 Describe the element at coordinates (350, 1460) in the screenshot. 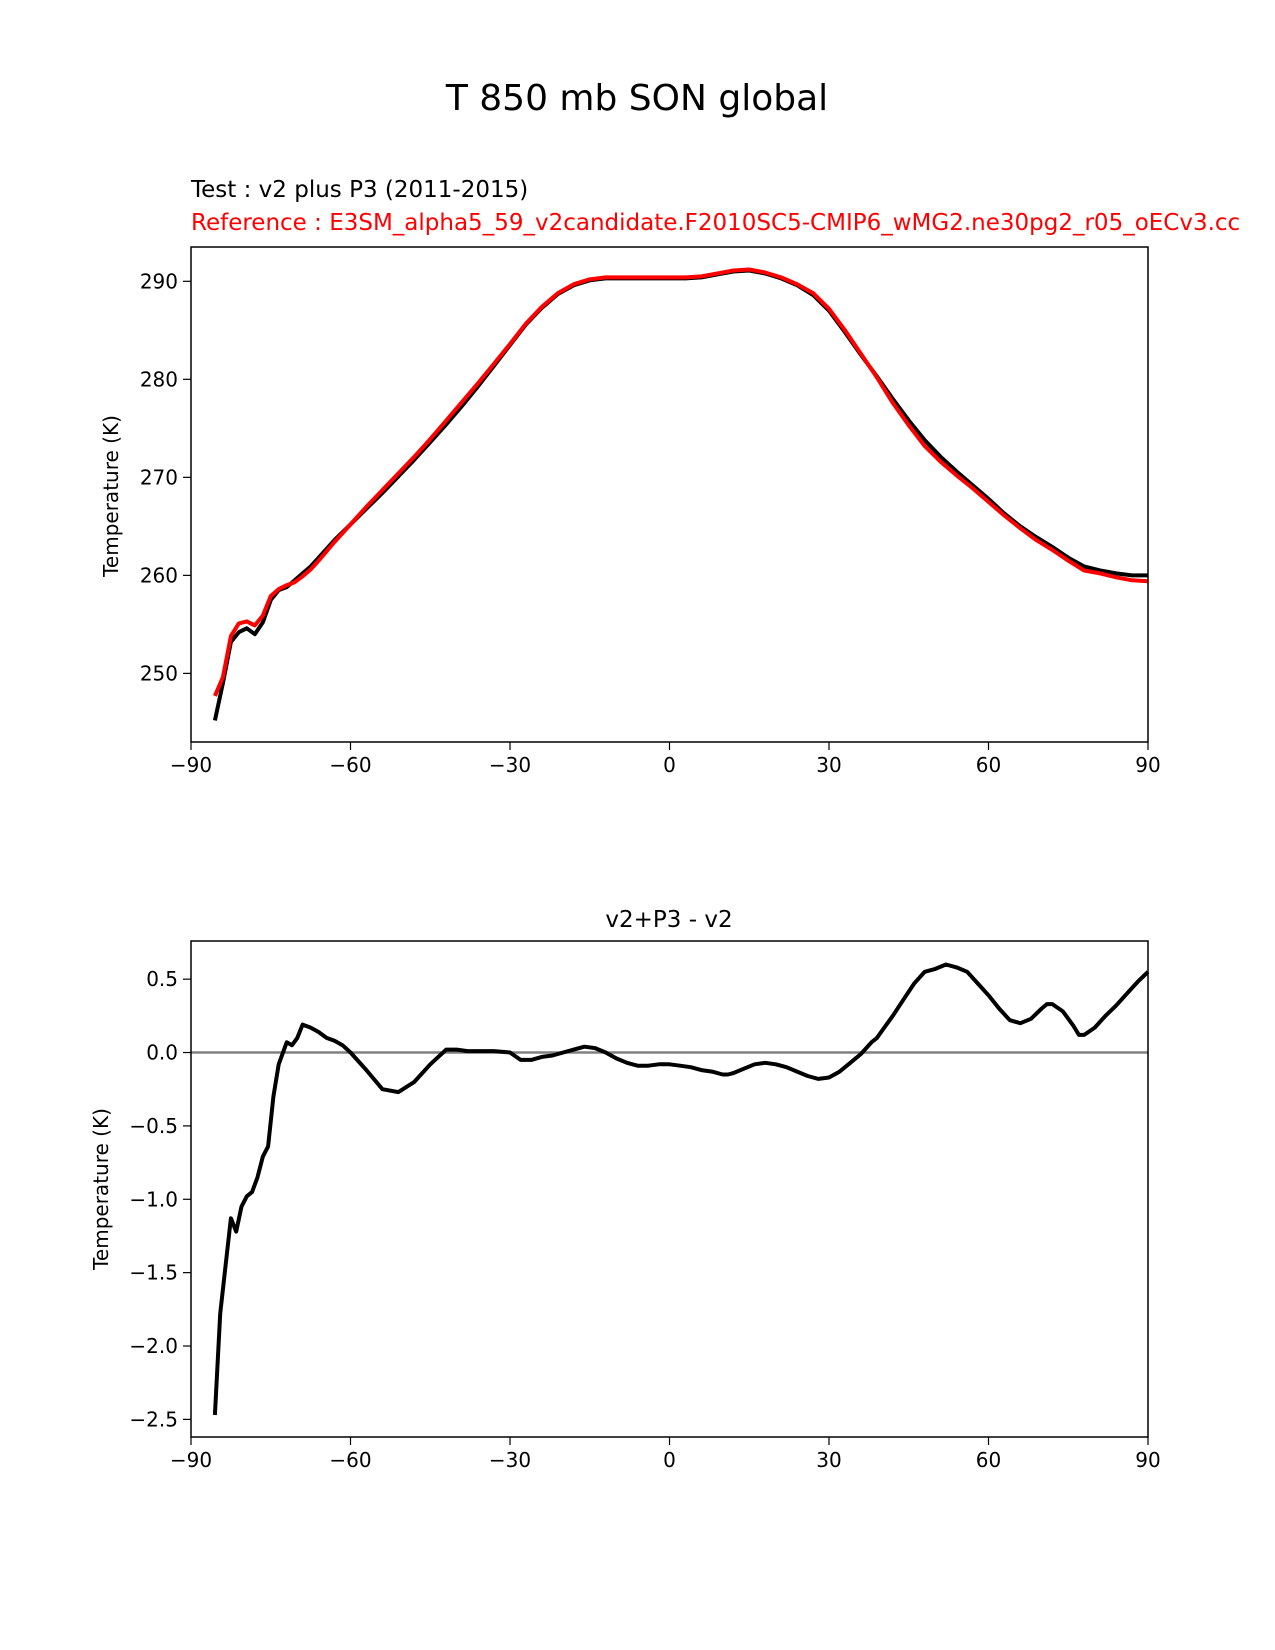

I see `bottom-chart-x-tick-label: −60` at that location.